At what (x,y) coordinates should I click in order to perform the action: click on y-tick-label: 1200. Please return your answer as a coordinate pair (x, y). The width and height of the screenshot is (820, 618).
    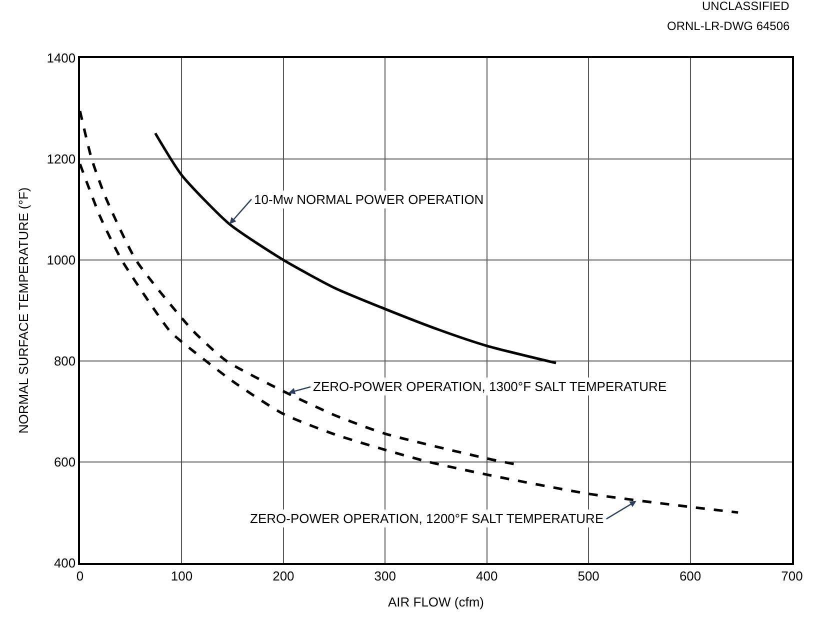
    Looking at the image, I should click on (61, 159).